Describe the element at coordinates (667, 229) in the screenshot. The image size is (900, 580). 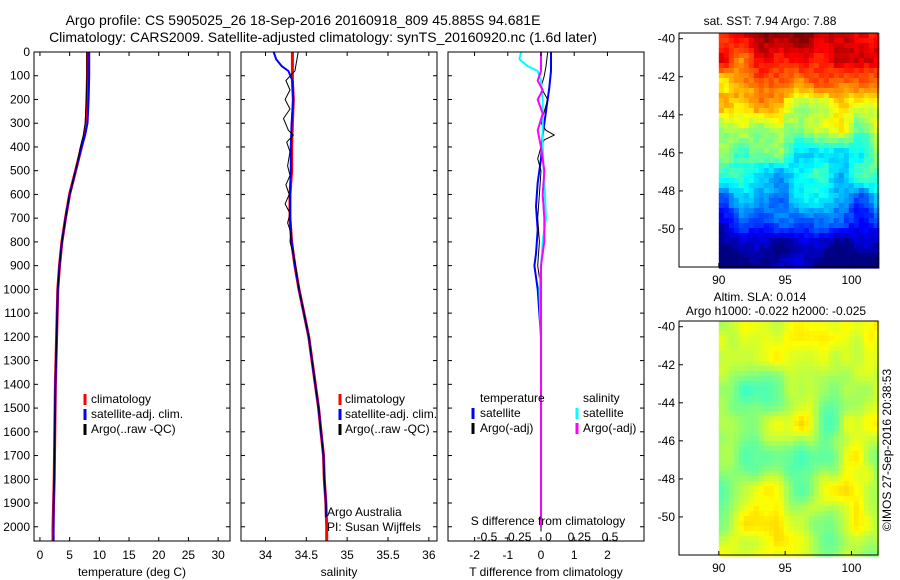
I see `map-y-tick-label: -50` at that location.